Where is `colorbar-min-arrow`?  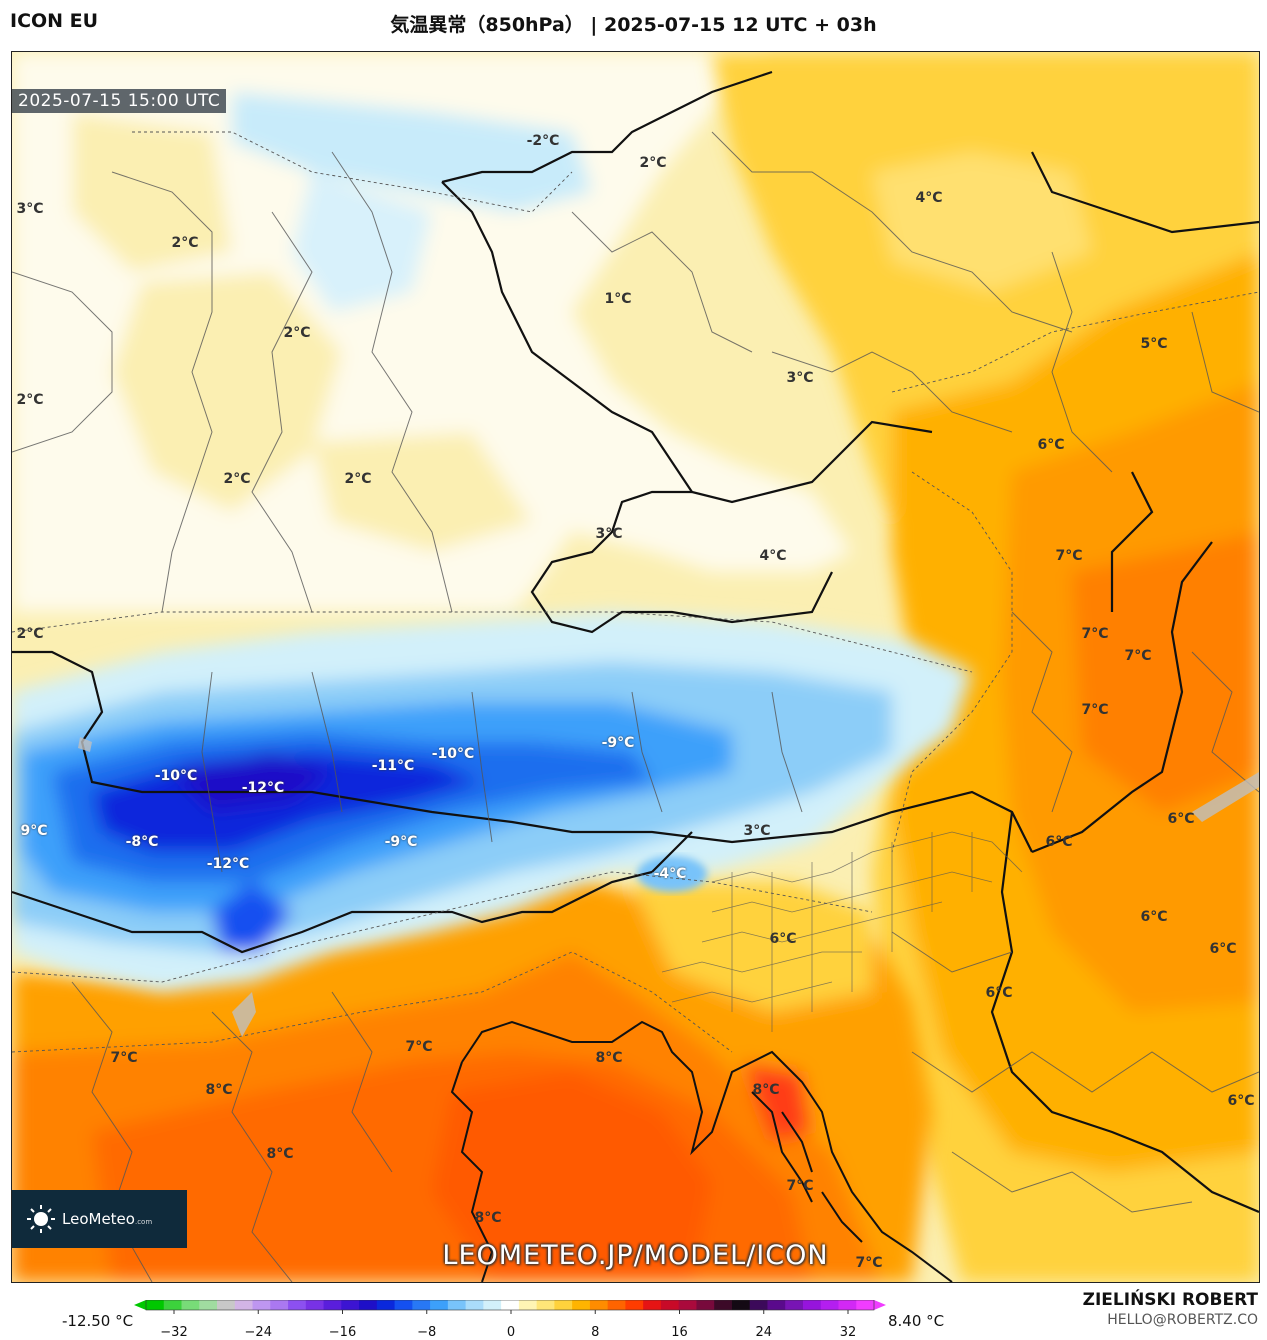 colorbar-min-arrow is located at coordinates (140, 1305).